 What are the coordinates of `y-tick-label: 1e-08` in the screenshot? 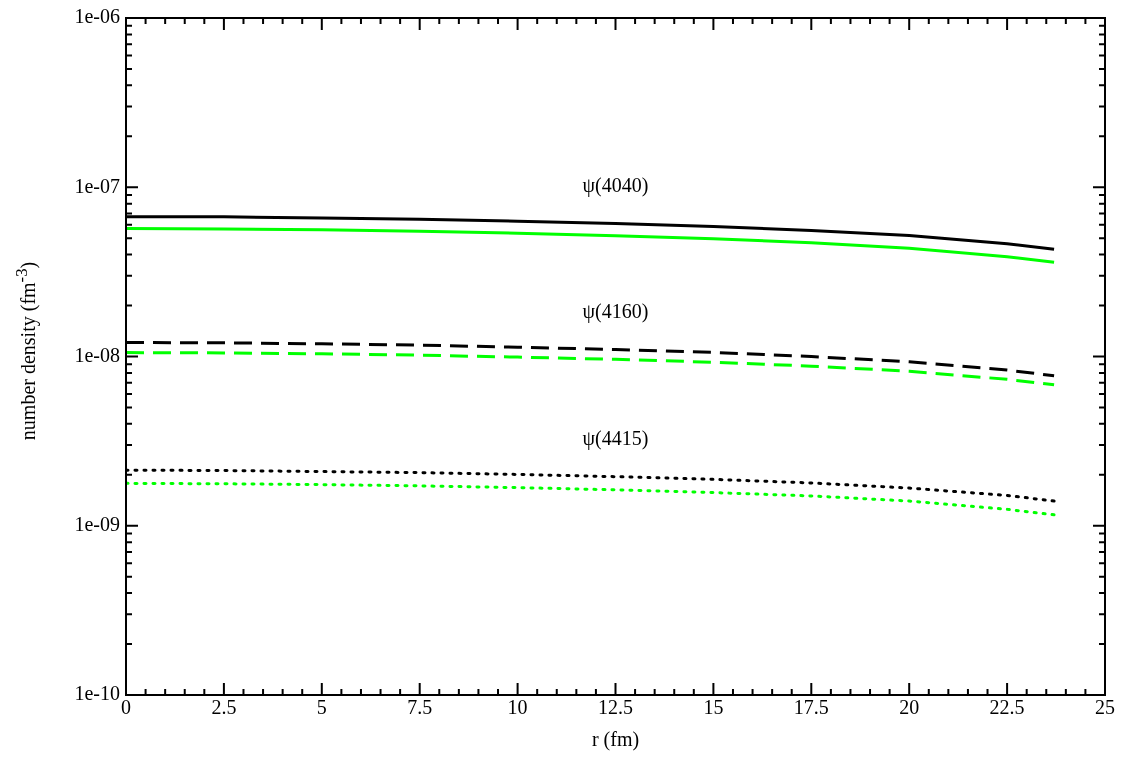 It's located at (97, 354).